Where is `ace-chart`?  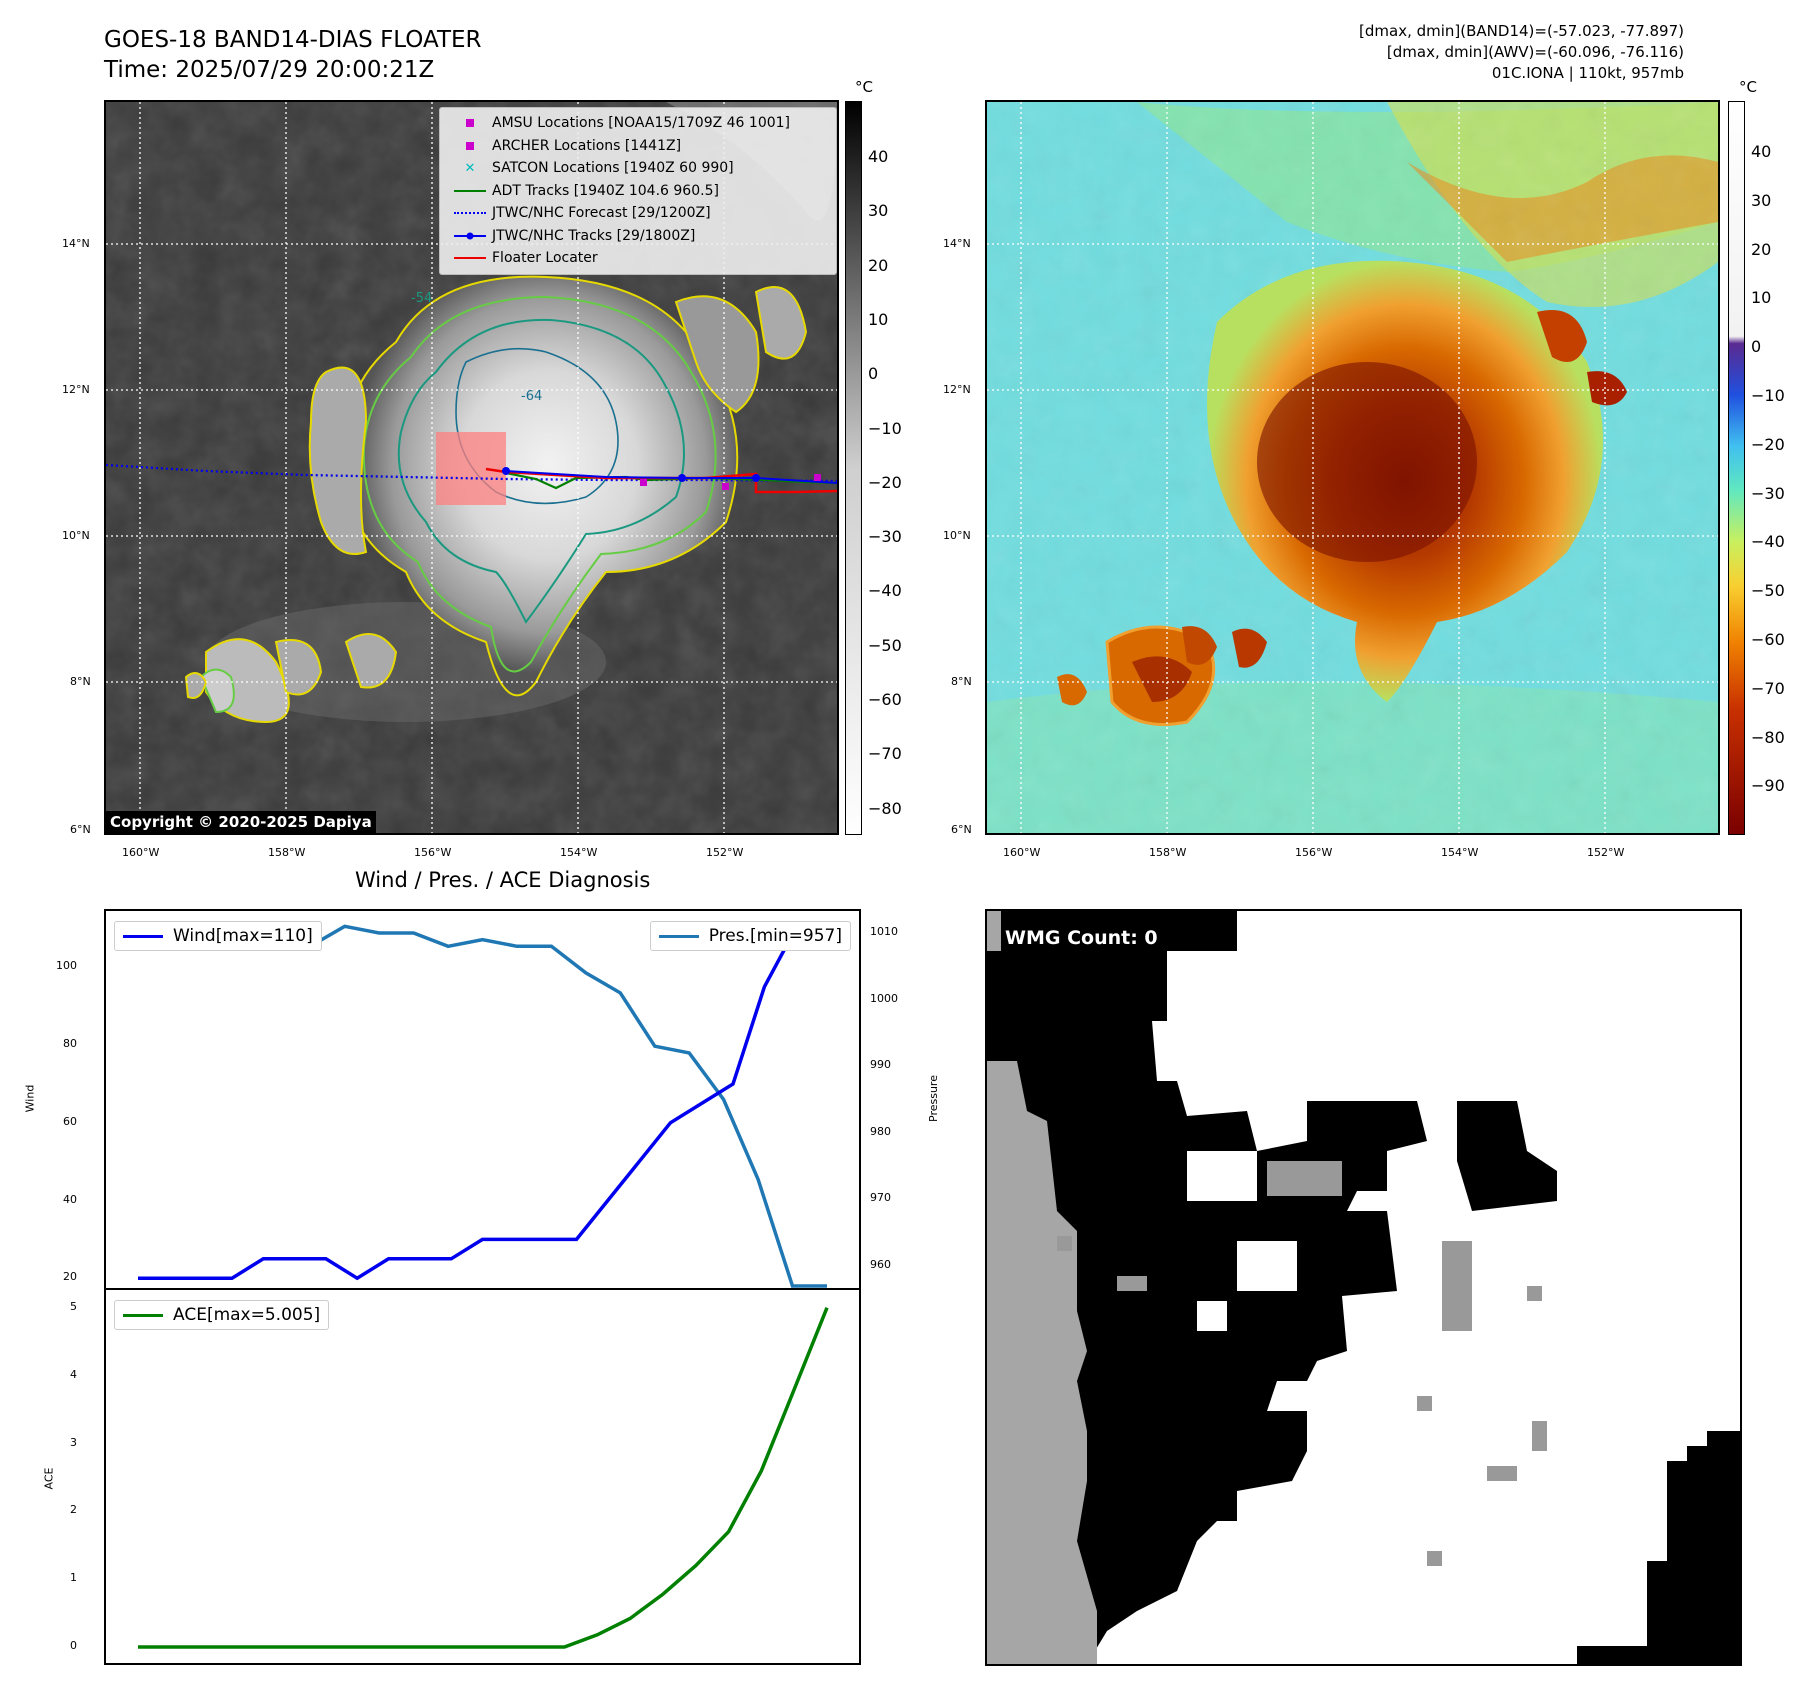 ace-chart is located at coordinates (483, 1478).